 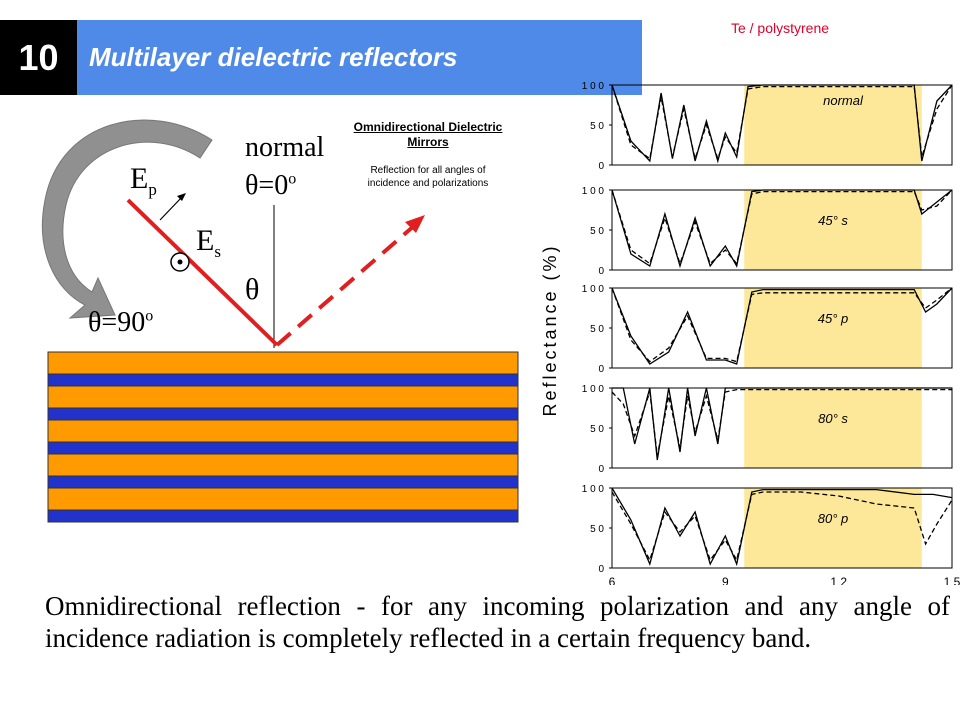 I want to click on normal-label: normal, so click(x=285, y=147).